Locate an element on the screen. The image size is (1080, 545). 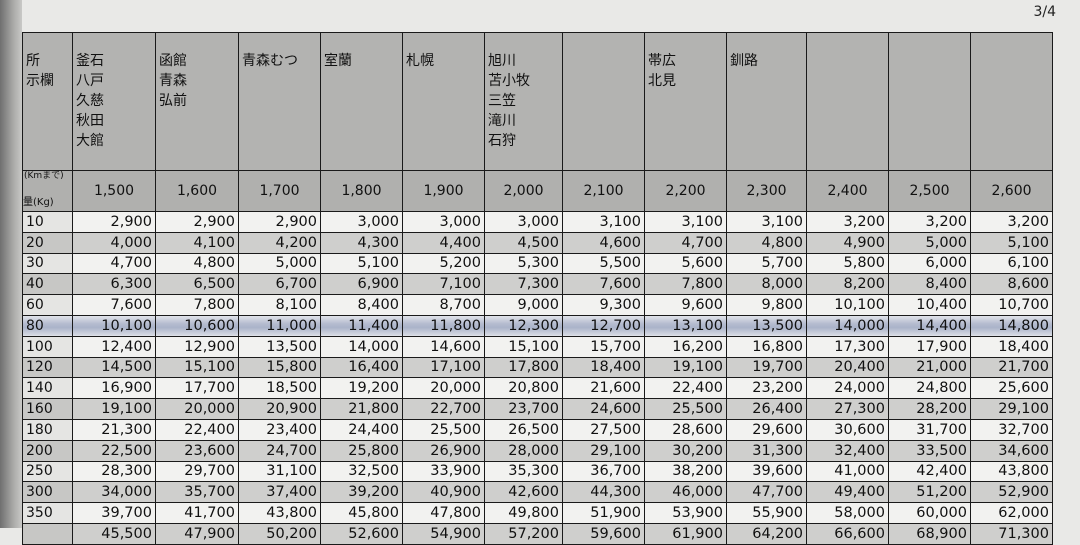
price-cell: 28,600 is located at coordinates (685, 429).